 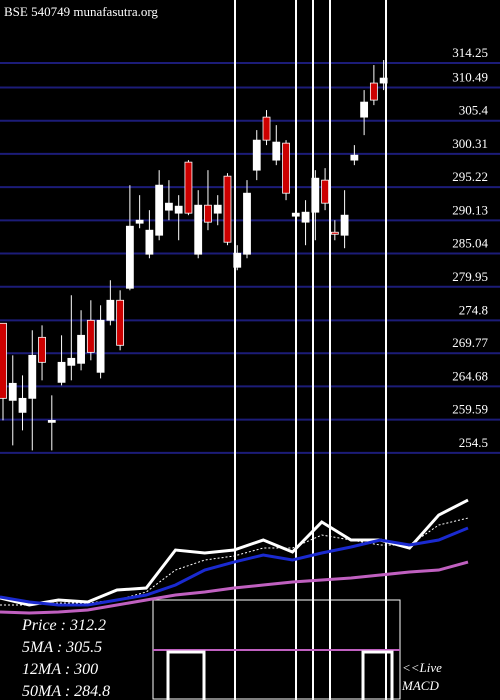 What do you see at coordinates (470, 52) in the screenshot?
I see `y-tick-label: 314.25` at bounding box center [470, 52].